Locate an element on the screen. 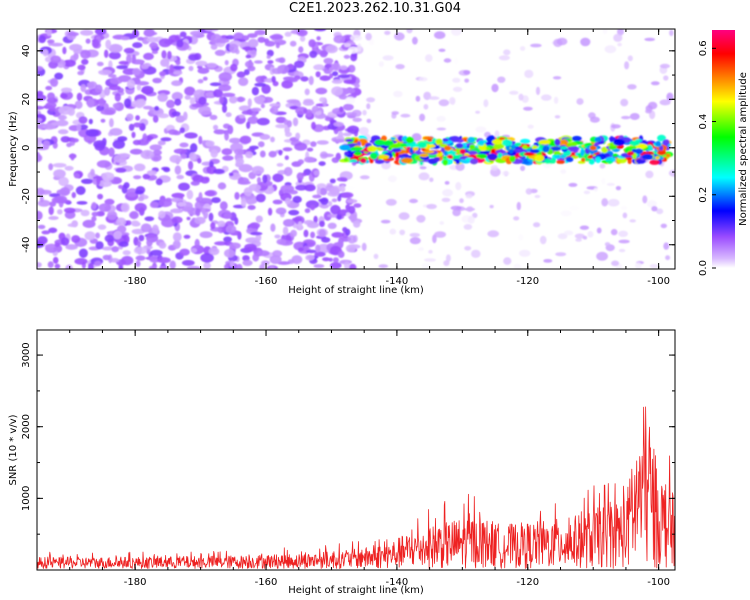  colorbar-tick-label: 0.4 is located at coordinates (703, 122).